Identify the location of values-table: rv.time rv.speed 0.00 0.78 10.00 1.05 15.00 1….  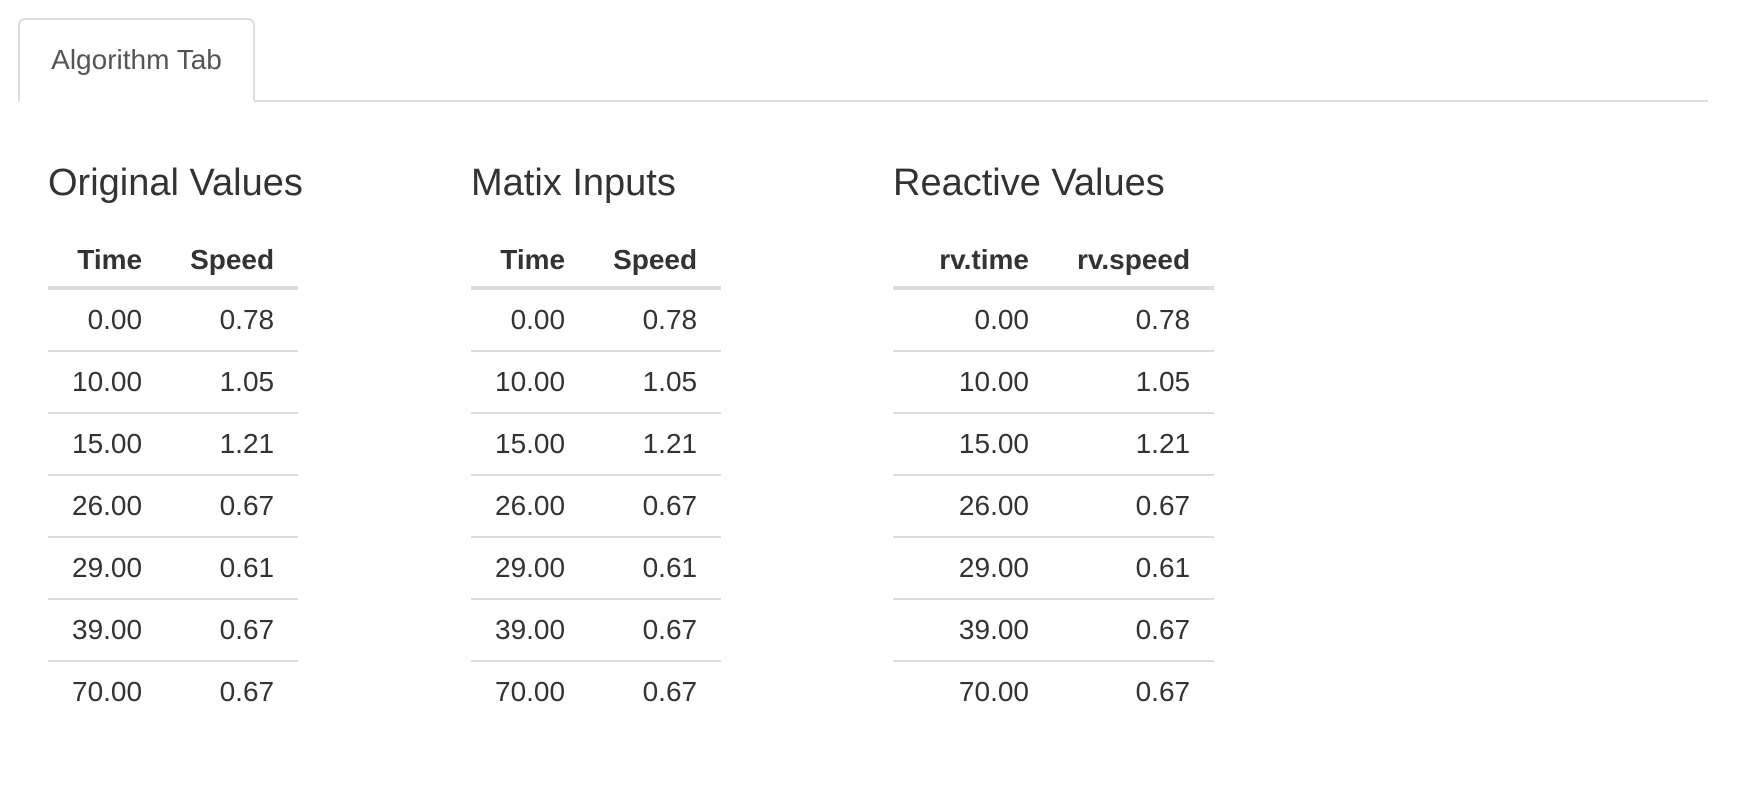
(1054, 478).